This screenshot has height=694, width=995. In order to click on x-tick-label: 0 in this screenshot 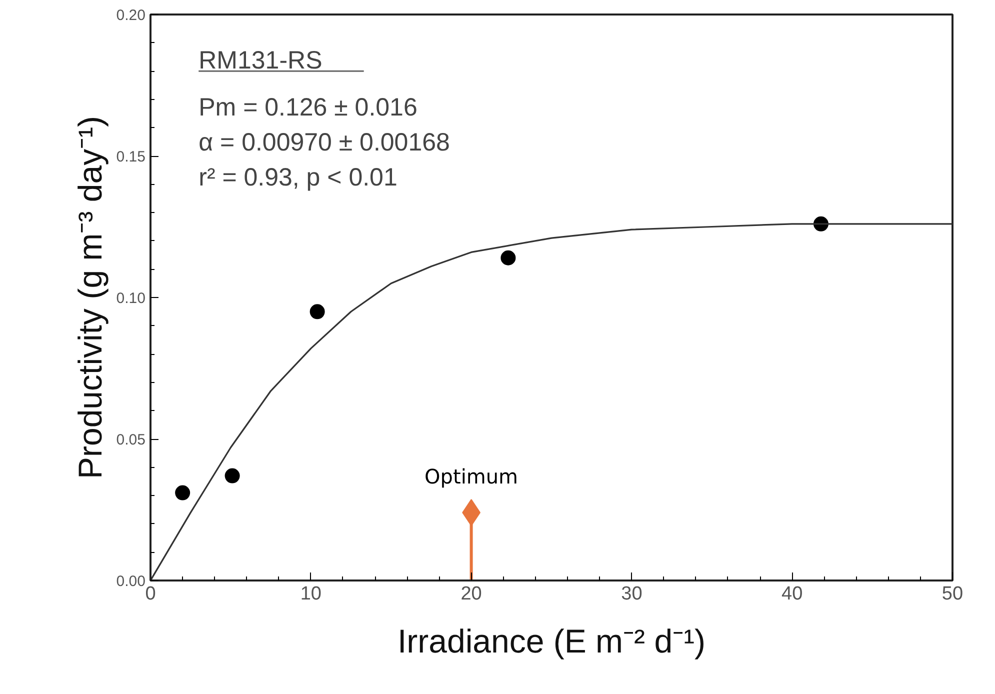, I will do `click(150, 594)`.